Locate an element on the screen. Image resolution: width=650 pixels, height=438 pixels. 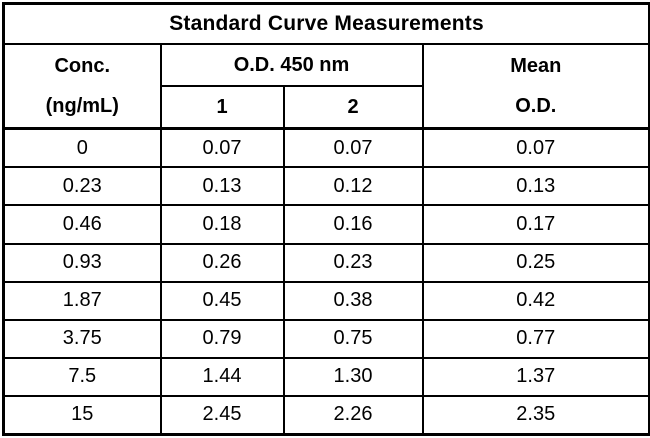
mean-cell: 1.37 is located at coordinates (535, 376).